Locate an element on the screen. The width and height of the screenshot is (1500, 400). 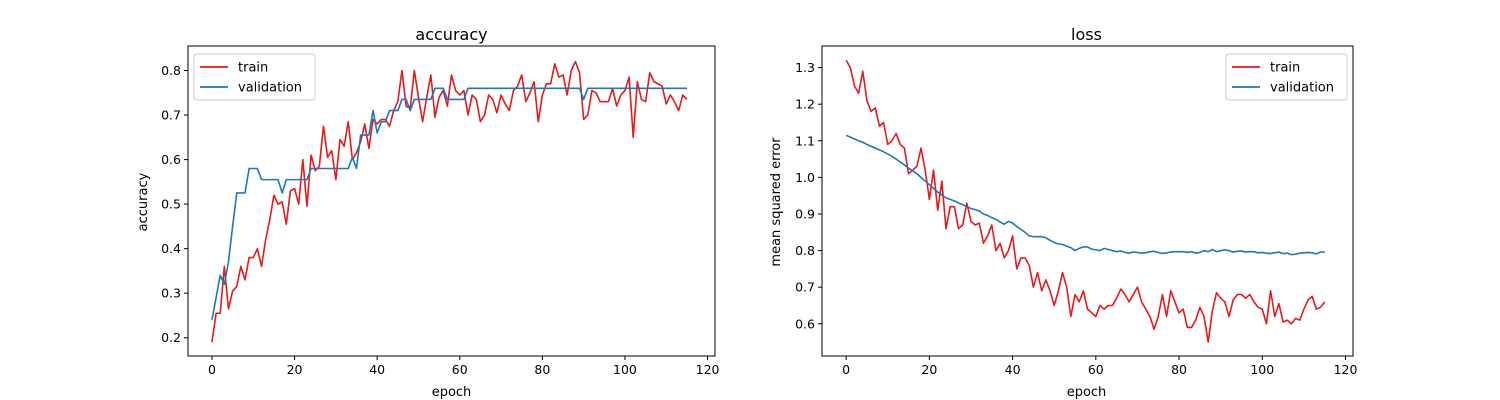
accuracy-xtick-label: 60 is located at coordinates (460, 369).